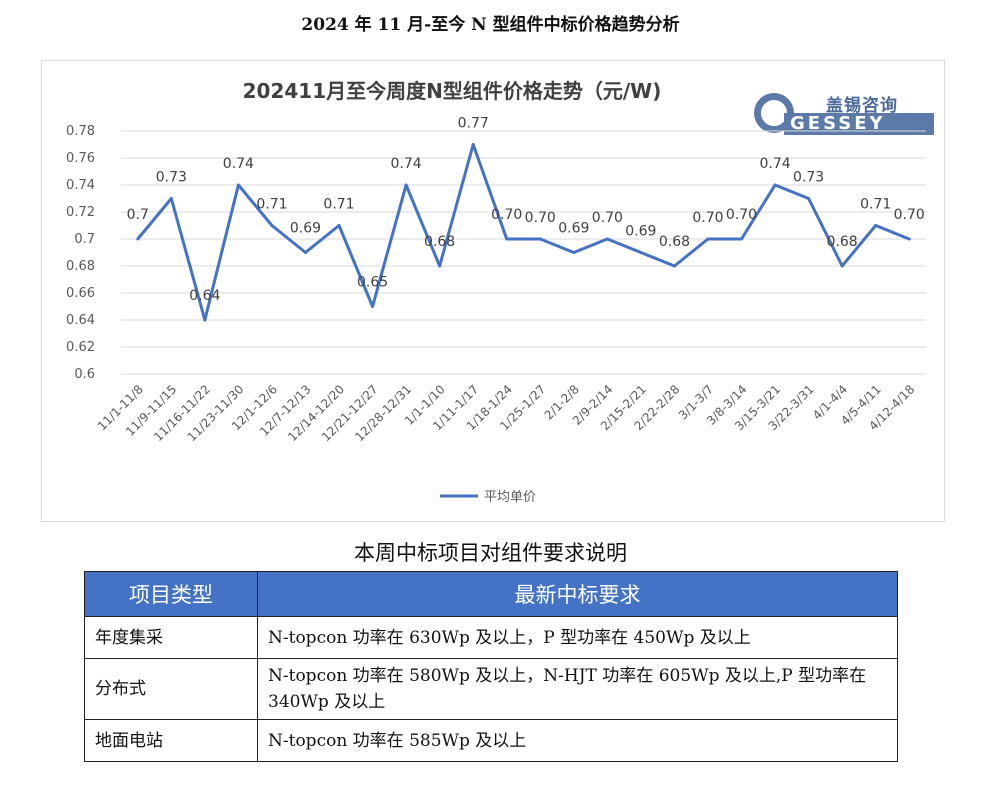  What do you see at coordinates (80, 266) in the screenshot?
I see `y-tick-label: 0.68` at bounding box center [80, 266].